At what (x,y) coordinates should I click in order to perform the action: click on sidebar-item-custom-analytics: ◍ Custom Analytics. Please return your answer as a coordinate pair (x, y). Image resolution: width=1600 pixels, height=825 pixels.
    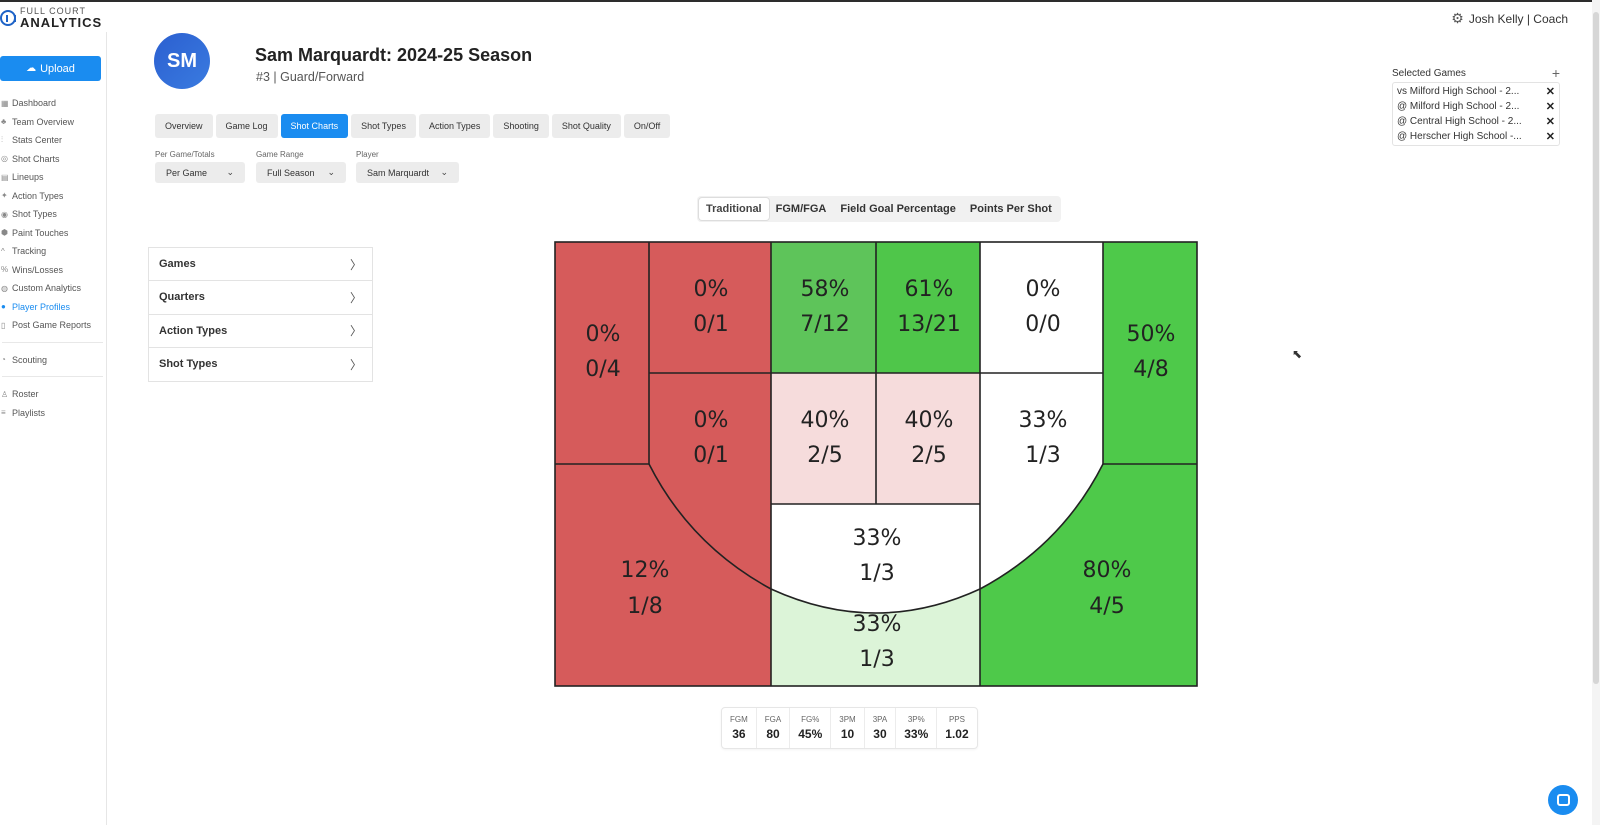
    Looking at the image, I should click on (52, 288).